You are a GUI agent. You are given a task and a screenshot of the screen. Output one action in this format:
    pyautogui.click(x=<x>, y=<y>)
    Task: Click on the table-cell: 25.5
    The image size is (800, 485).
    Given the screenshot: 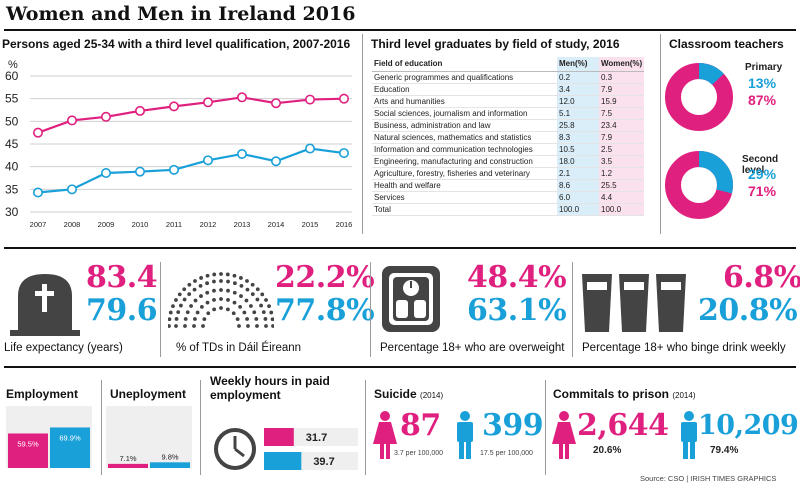 What is the action you would take?
    pyautogui.click(x=622, y=185)
    